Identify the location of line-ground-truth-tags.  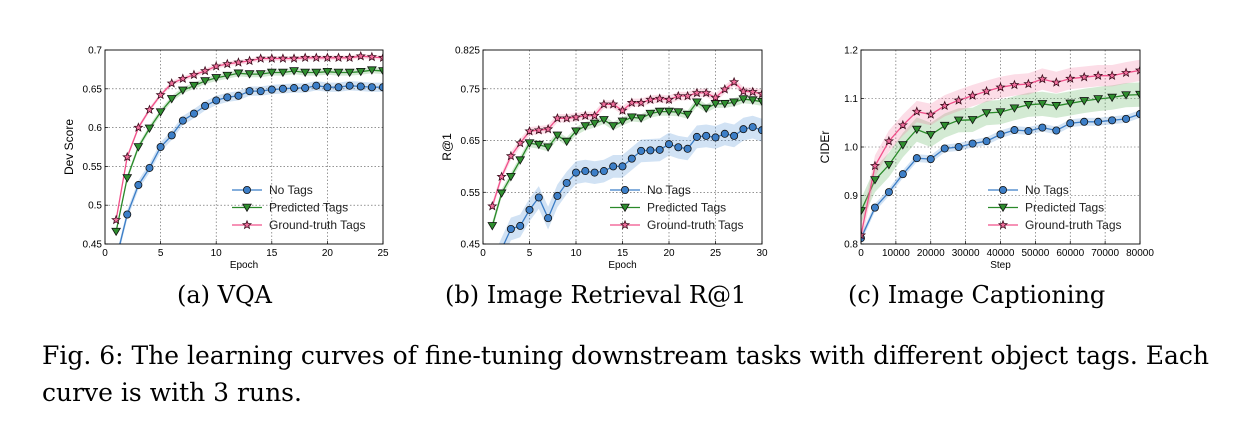
(249, 138).